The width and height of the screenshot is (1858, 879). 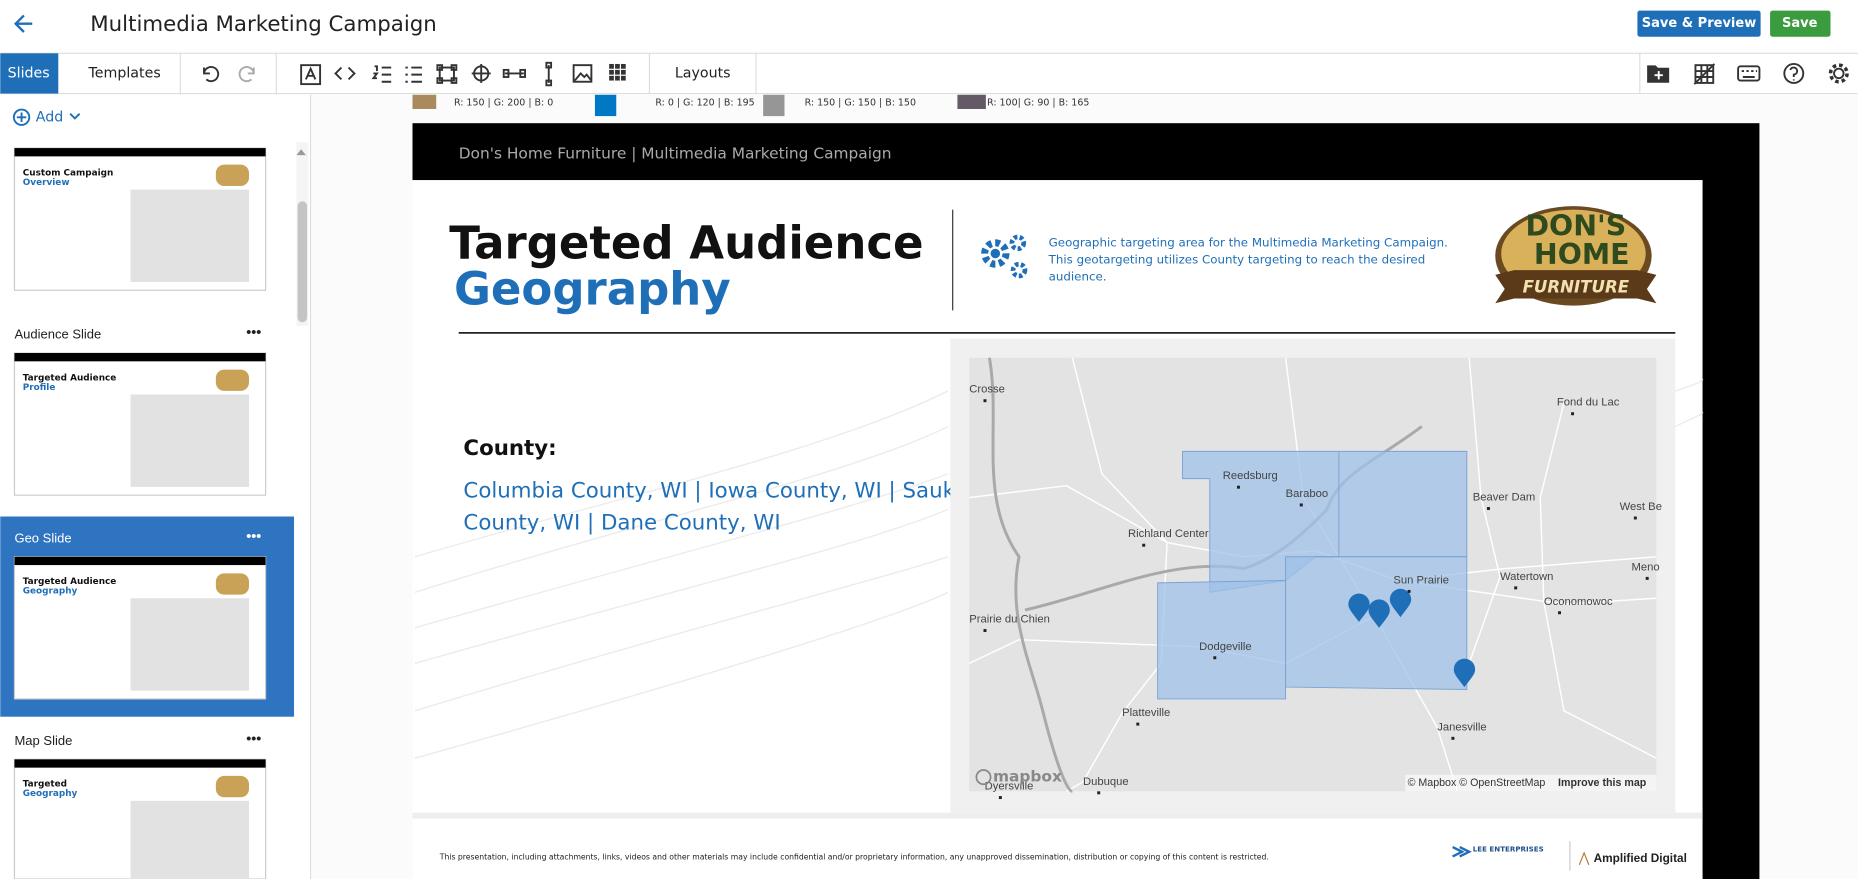 I want to click on place-label: Oconomowoc, so click(x=1578, y=602).